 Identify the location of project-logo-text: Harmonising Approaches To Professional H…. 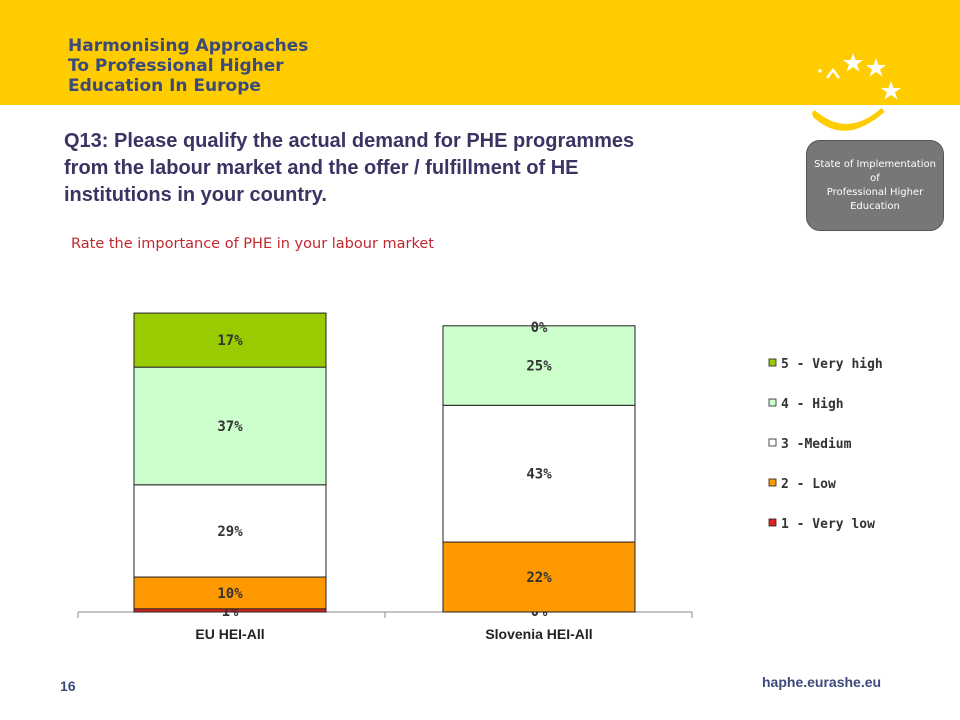
(198, 66).